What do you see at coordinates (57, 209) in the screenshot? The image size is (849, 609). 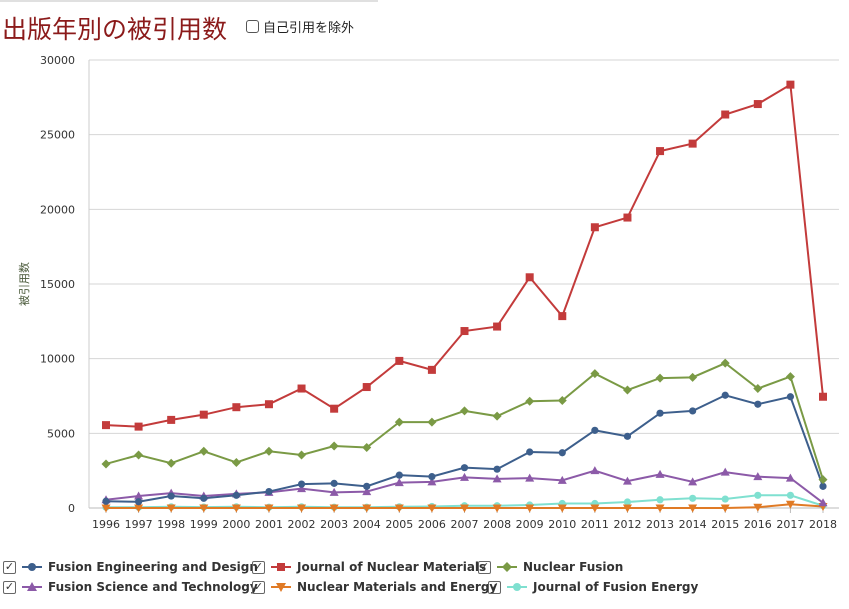 I see `y-tick-label: 20000` at bounding box center [57, 209].